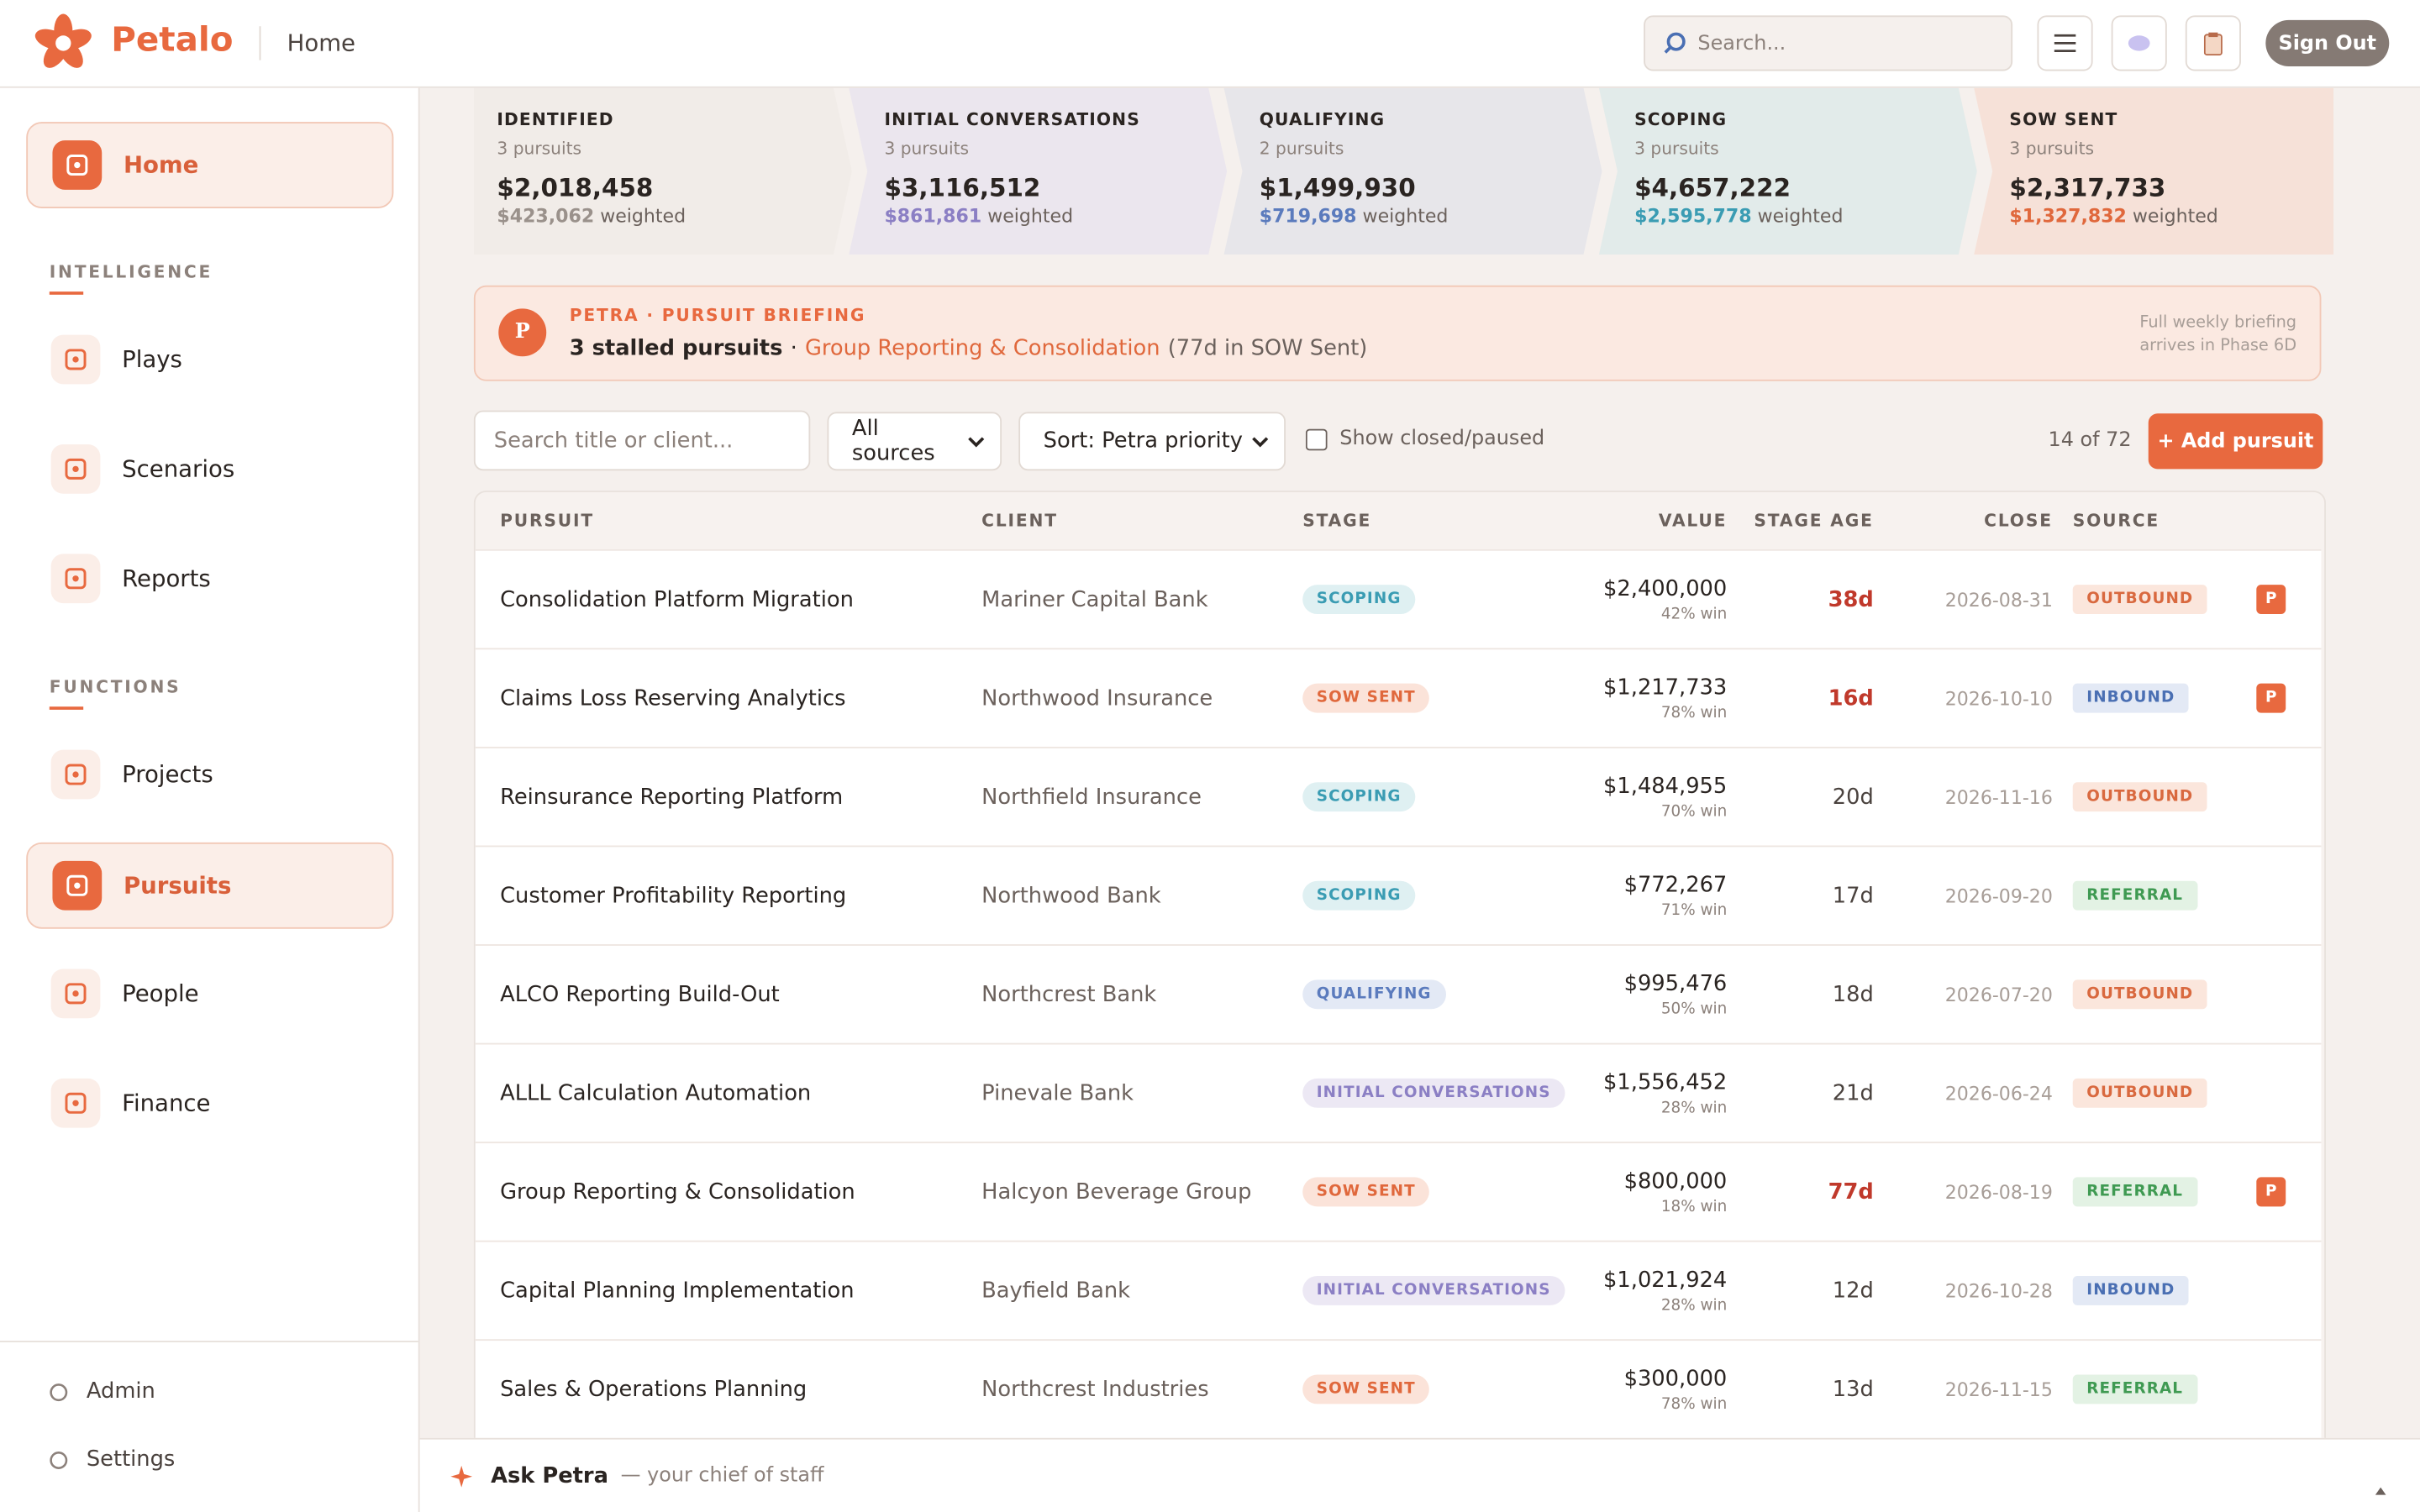  I want to click on cell-source: REFERRAL, so click(2157, 1192).